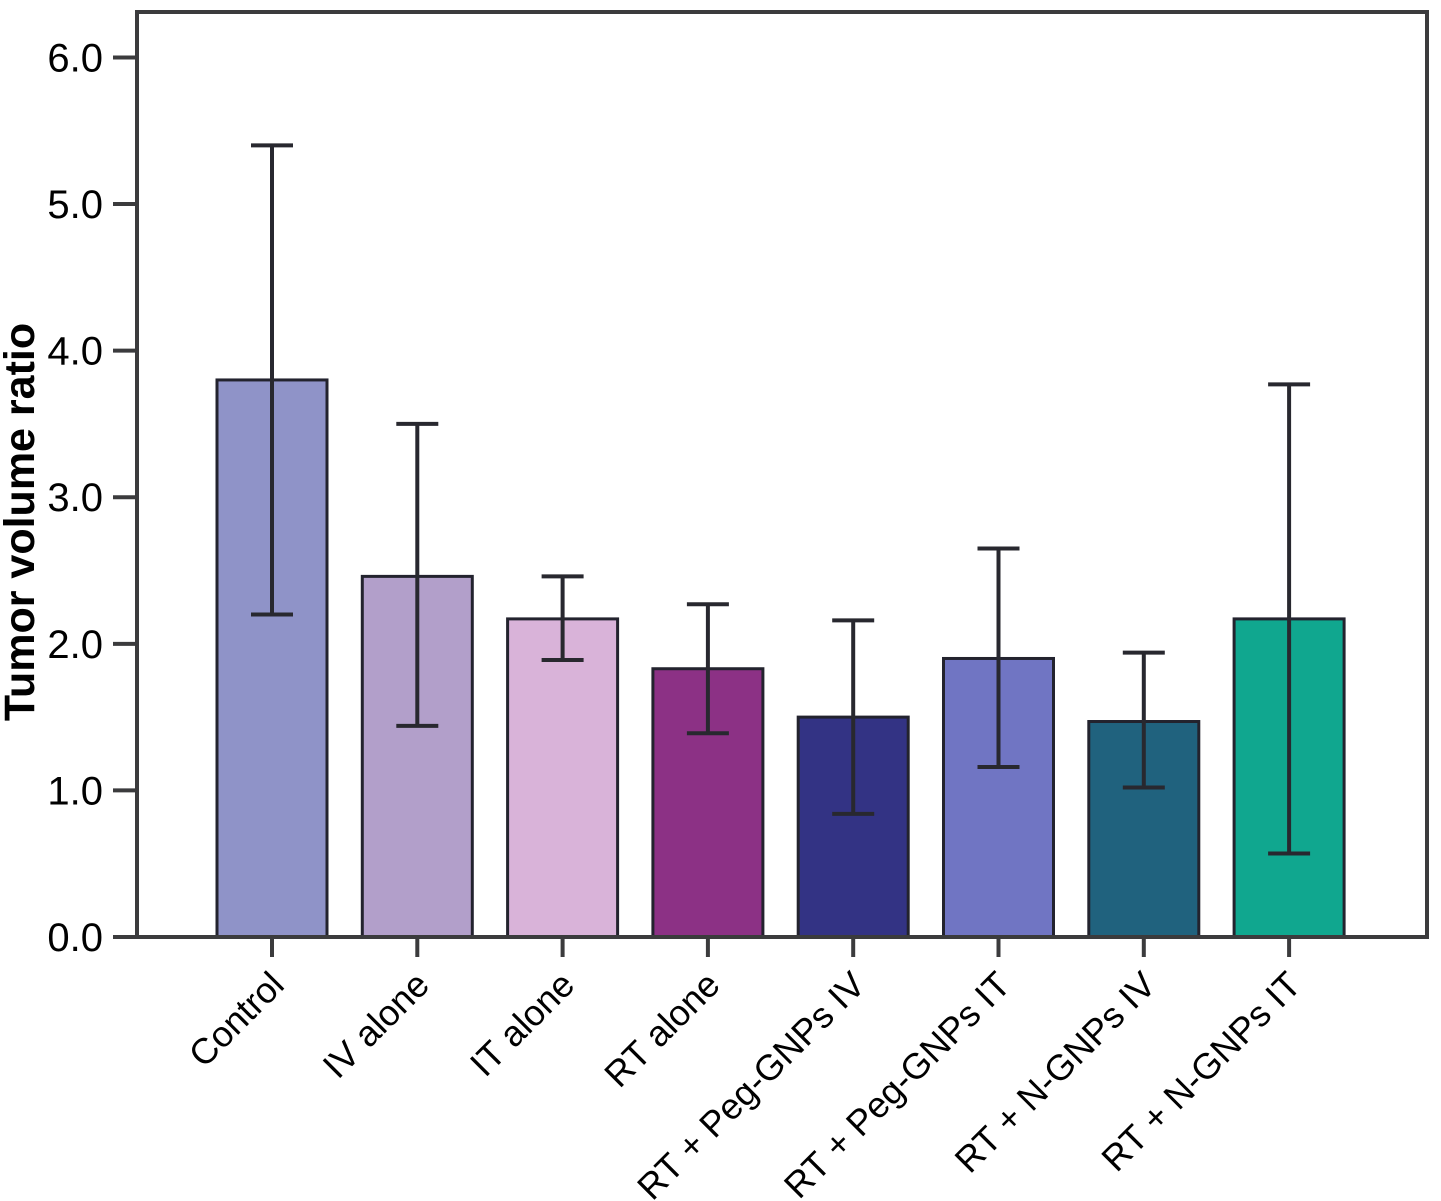  Describe the element at coordinates (75, 352) in the screenshot. I see `y-tick-label-4.0: 4.0` at that location.